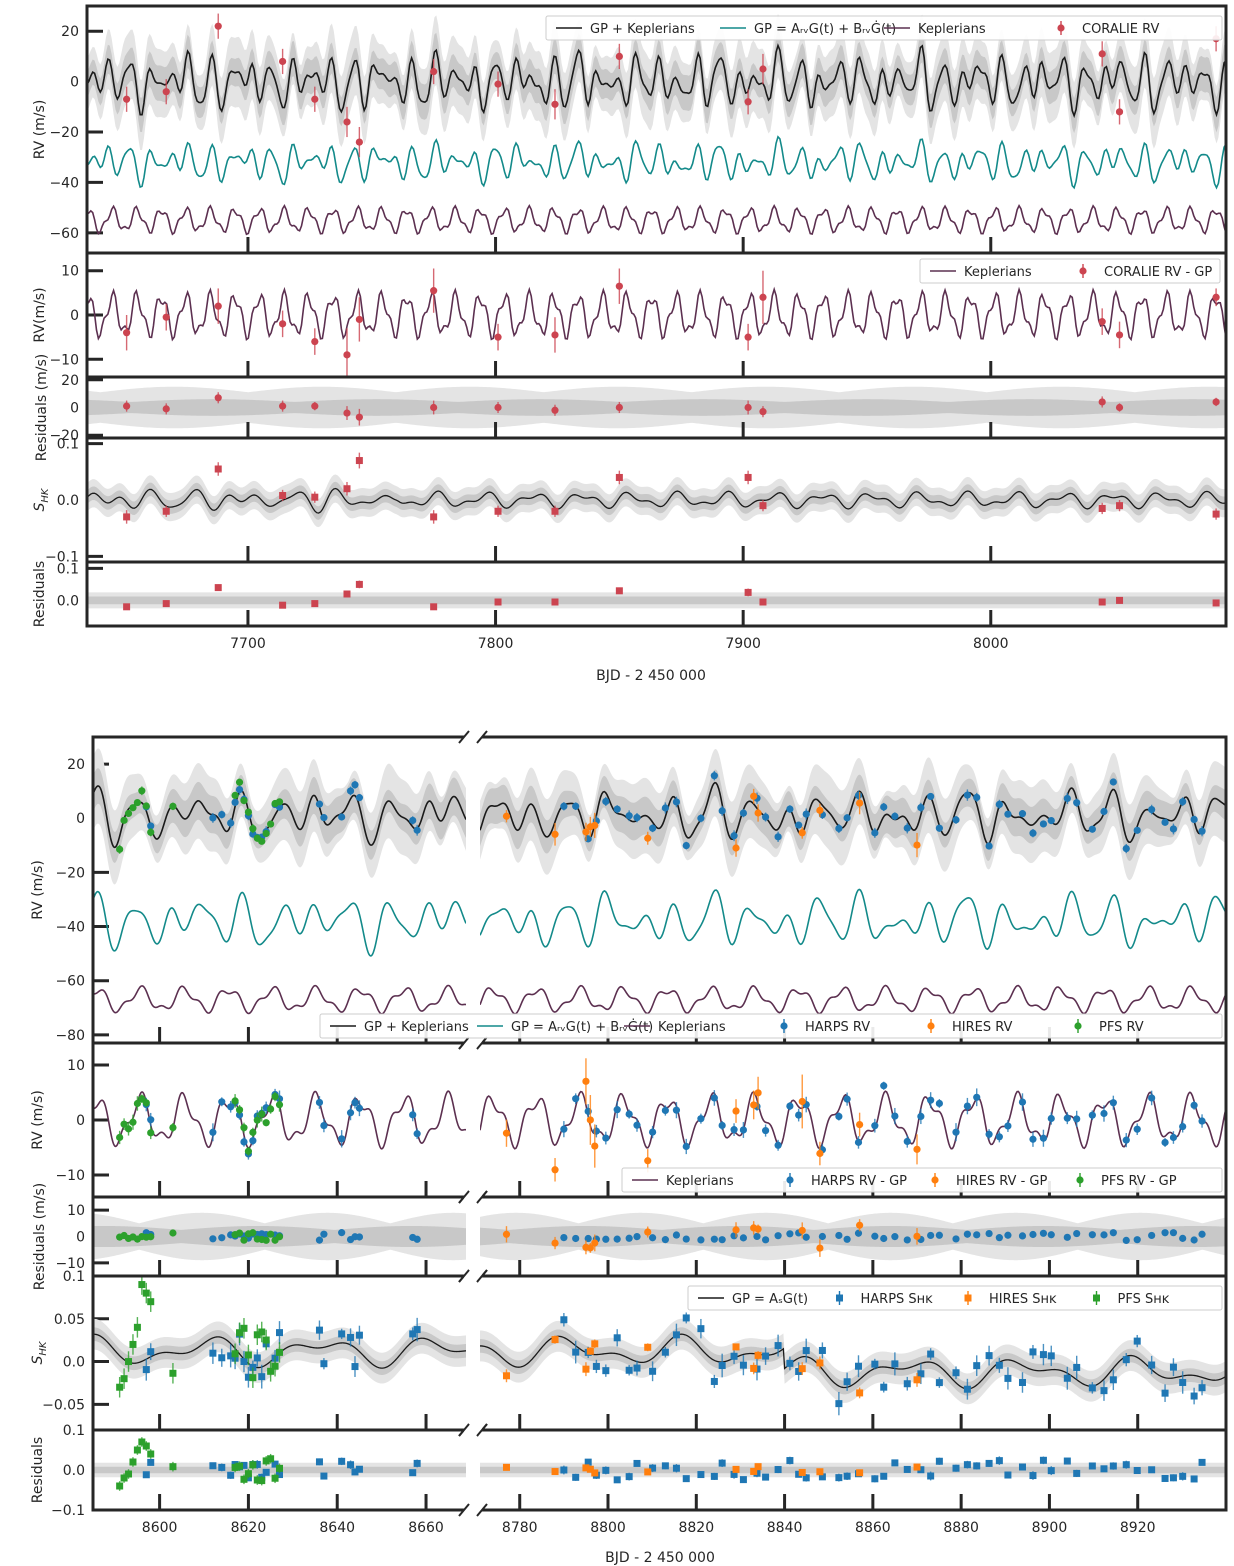  What do you see at coordinates (692, 1027) in the screenshot?
I see `legend-entry: Keplerians` at bounding box center [692, 1027].